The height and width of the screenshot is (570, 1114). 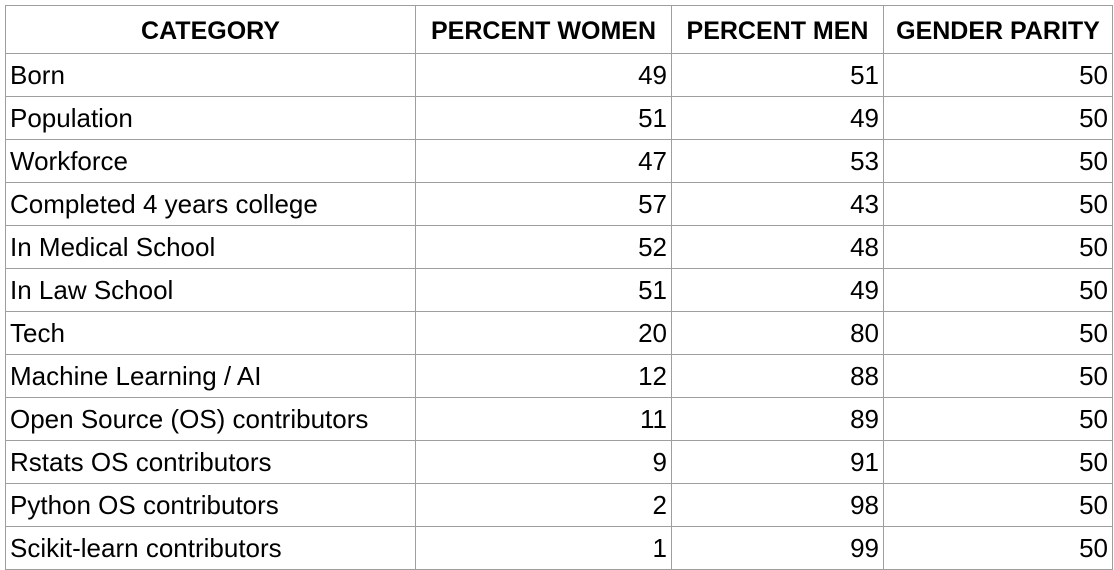 What do you see at coordinates (777, 204) in the screenshot?
I see `cell-percent-men: 43` at bounding box center [777, 204].